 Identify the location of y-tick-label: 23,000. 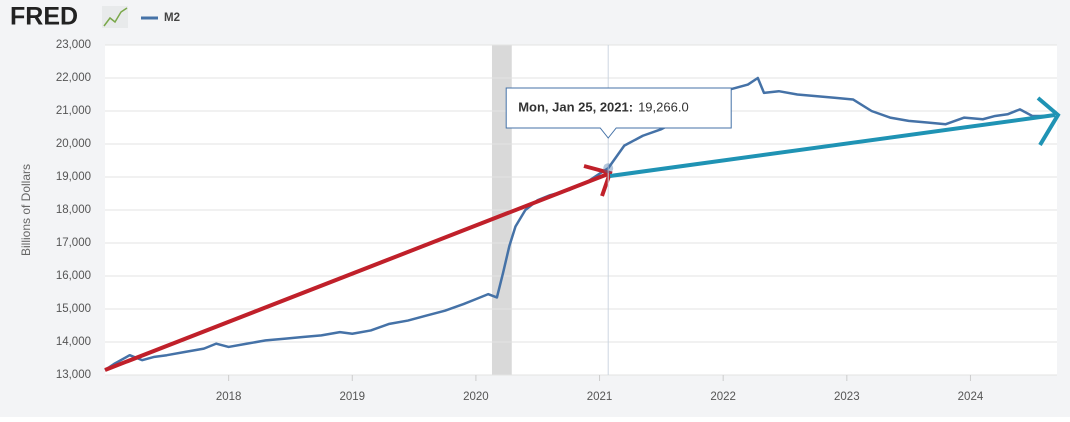
(73, 45).